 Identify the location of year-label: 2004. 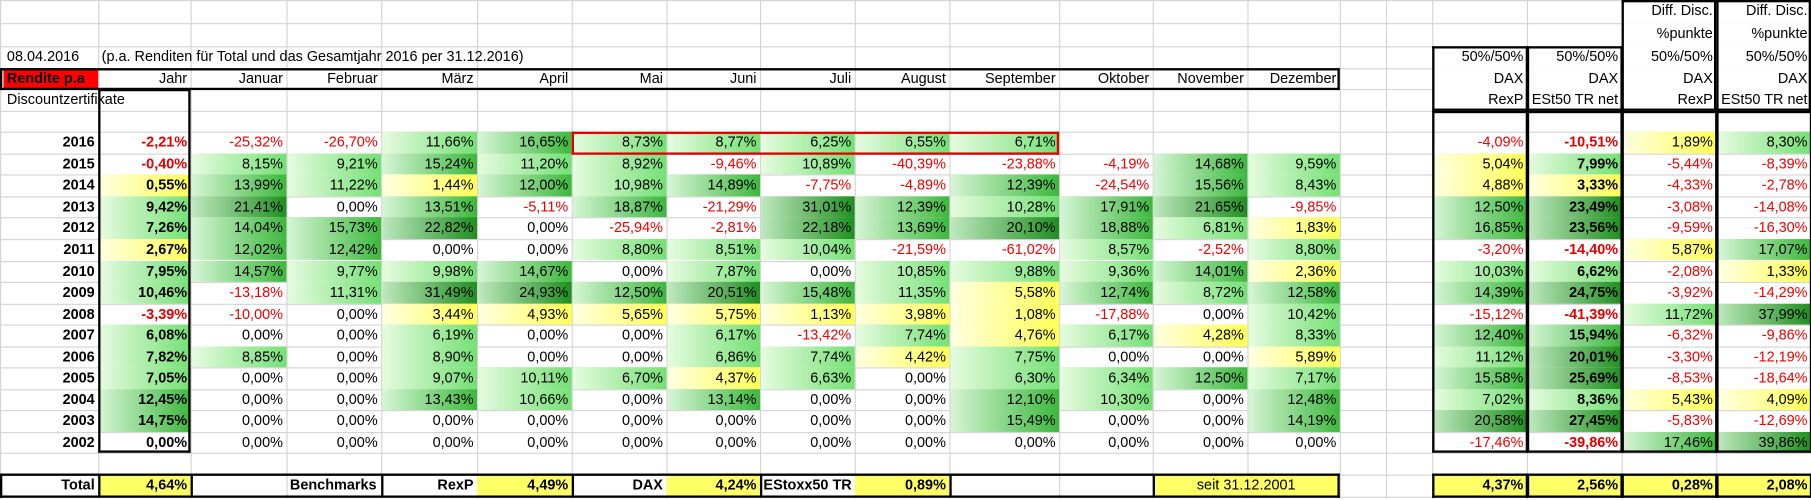
(78, 399).